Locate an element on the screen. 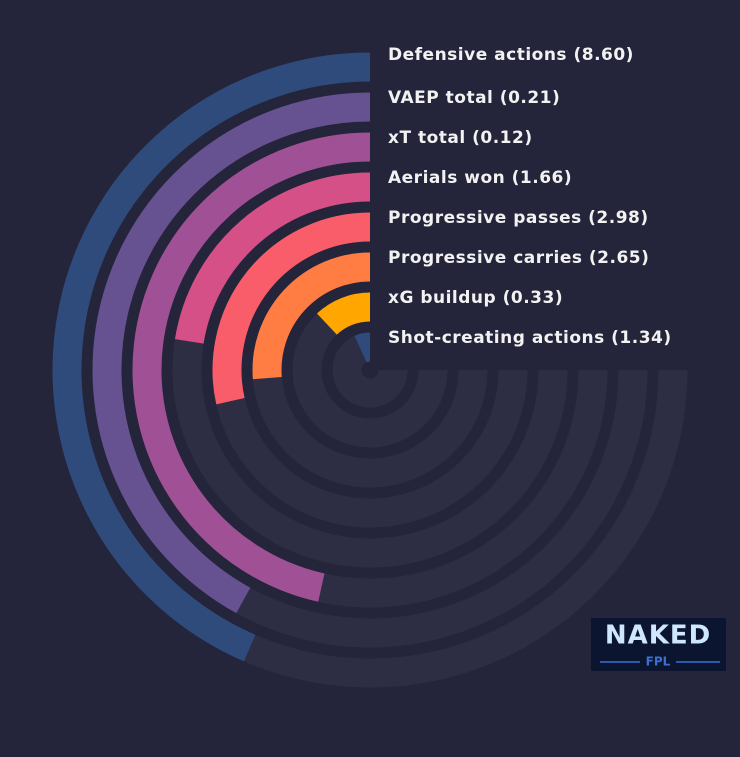  category-label: xT total (0.12) is located at coordinates (460, 138).